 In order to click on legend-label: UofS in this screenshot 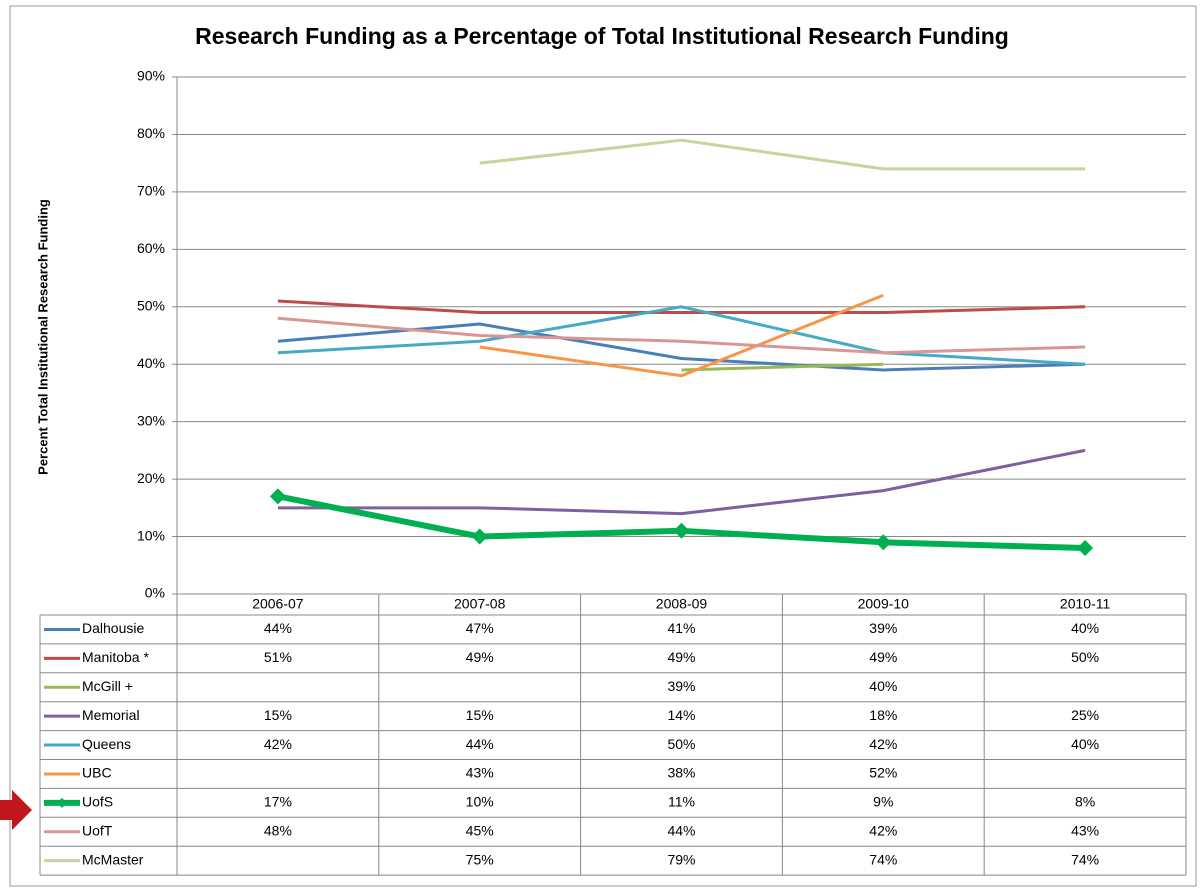, I will do `click(97, 802)`.